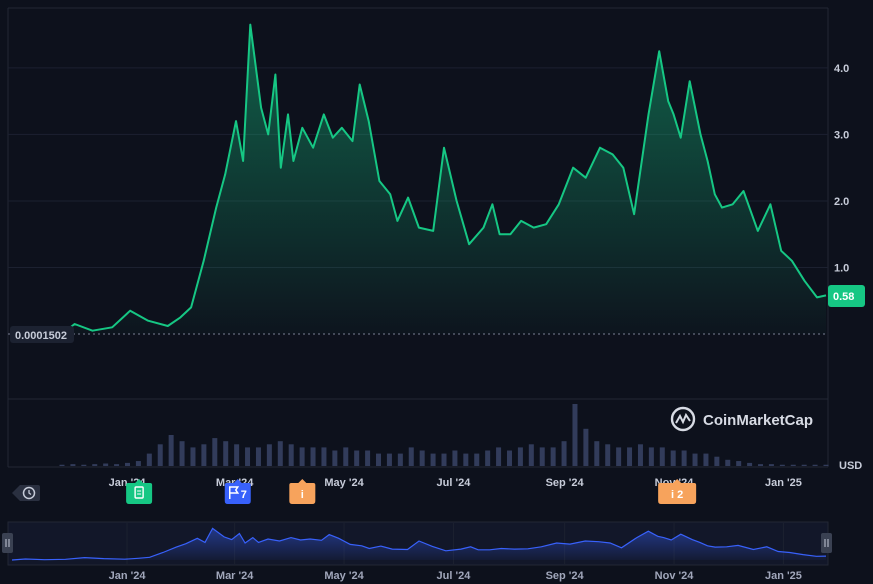 This screenshot has width=873, height=584. Describe the element at coordinates (841, 268) in the screenshot. I see `y-tick-label: 1.0` at that location.